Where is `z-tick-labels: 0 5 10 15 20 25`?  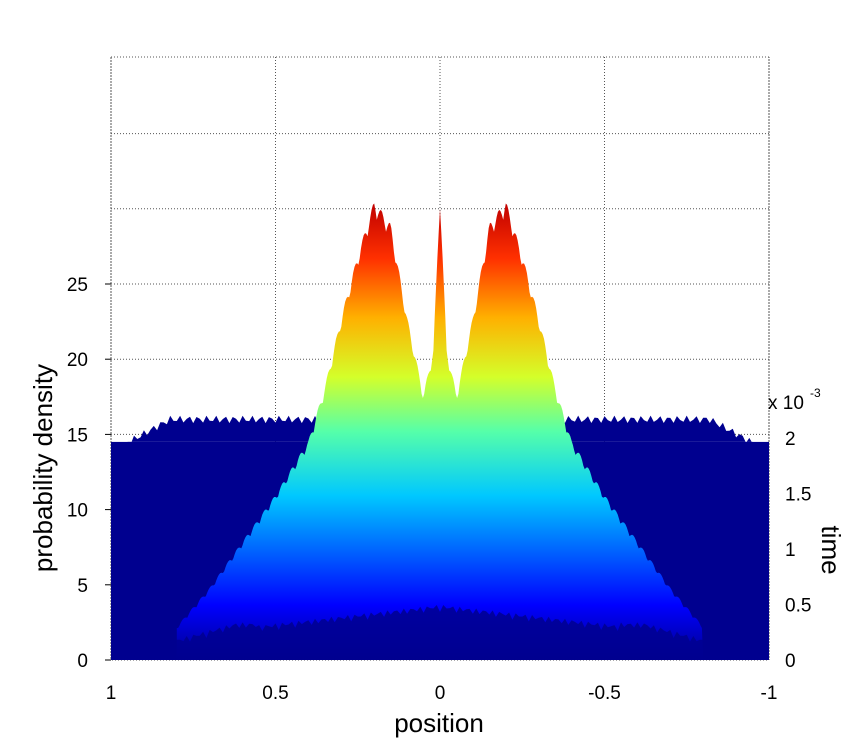 z-tick-labels: 0 5 10 15 20 25 is located at coordinates (89, 473).